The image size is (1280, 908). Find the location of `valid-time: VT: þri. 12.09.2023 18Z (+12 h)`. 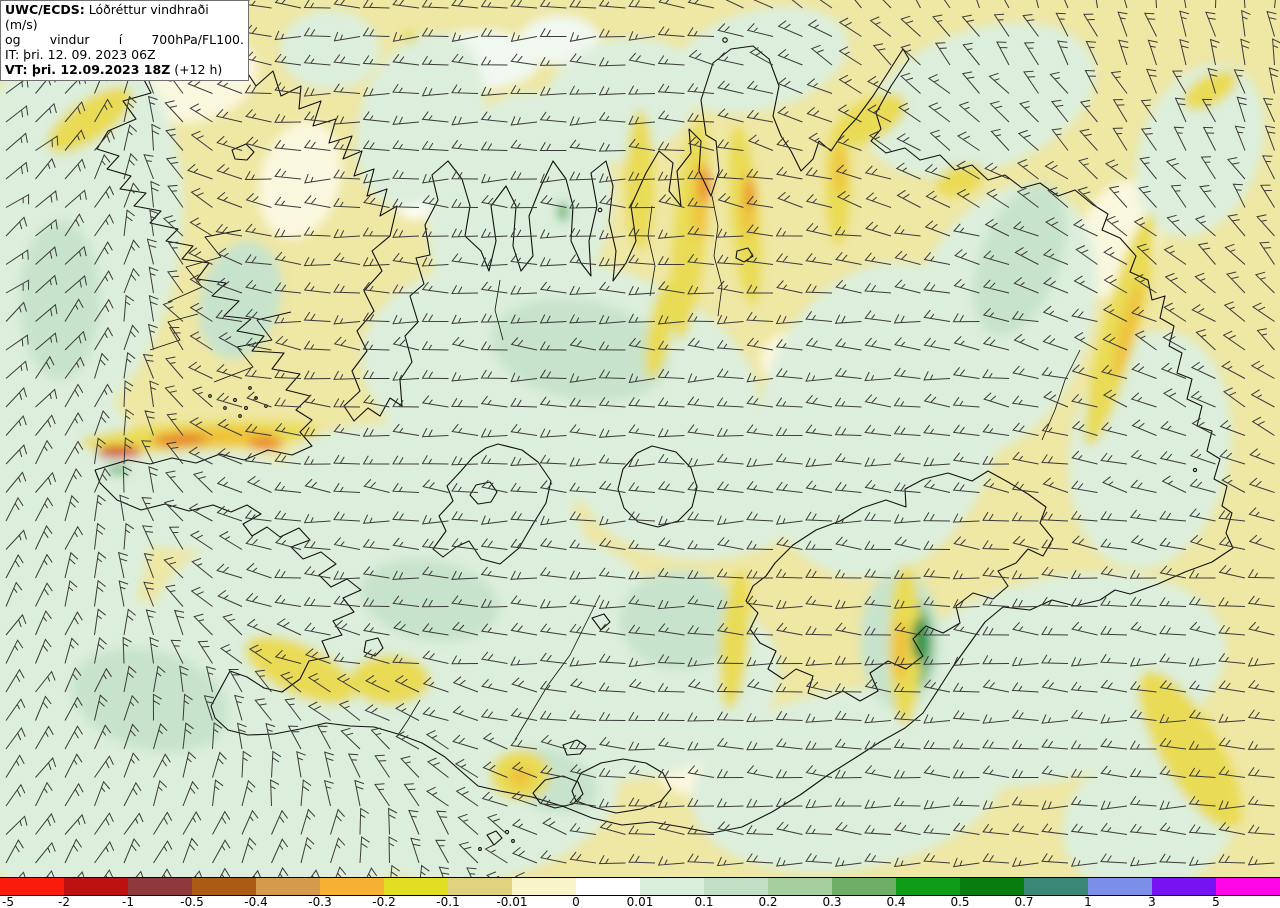

valid-time: VT: þri. 12.09.2023 18Z (+12 h) is located at coordinates (114, 69).